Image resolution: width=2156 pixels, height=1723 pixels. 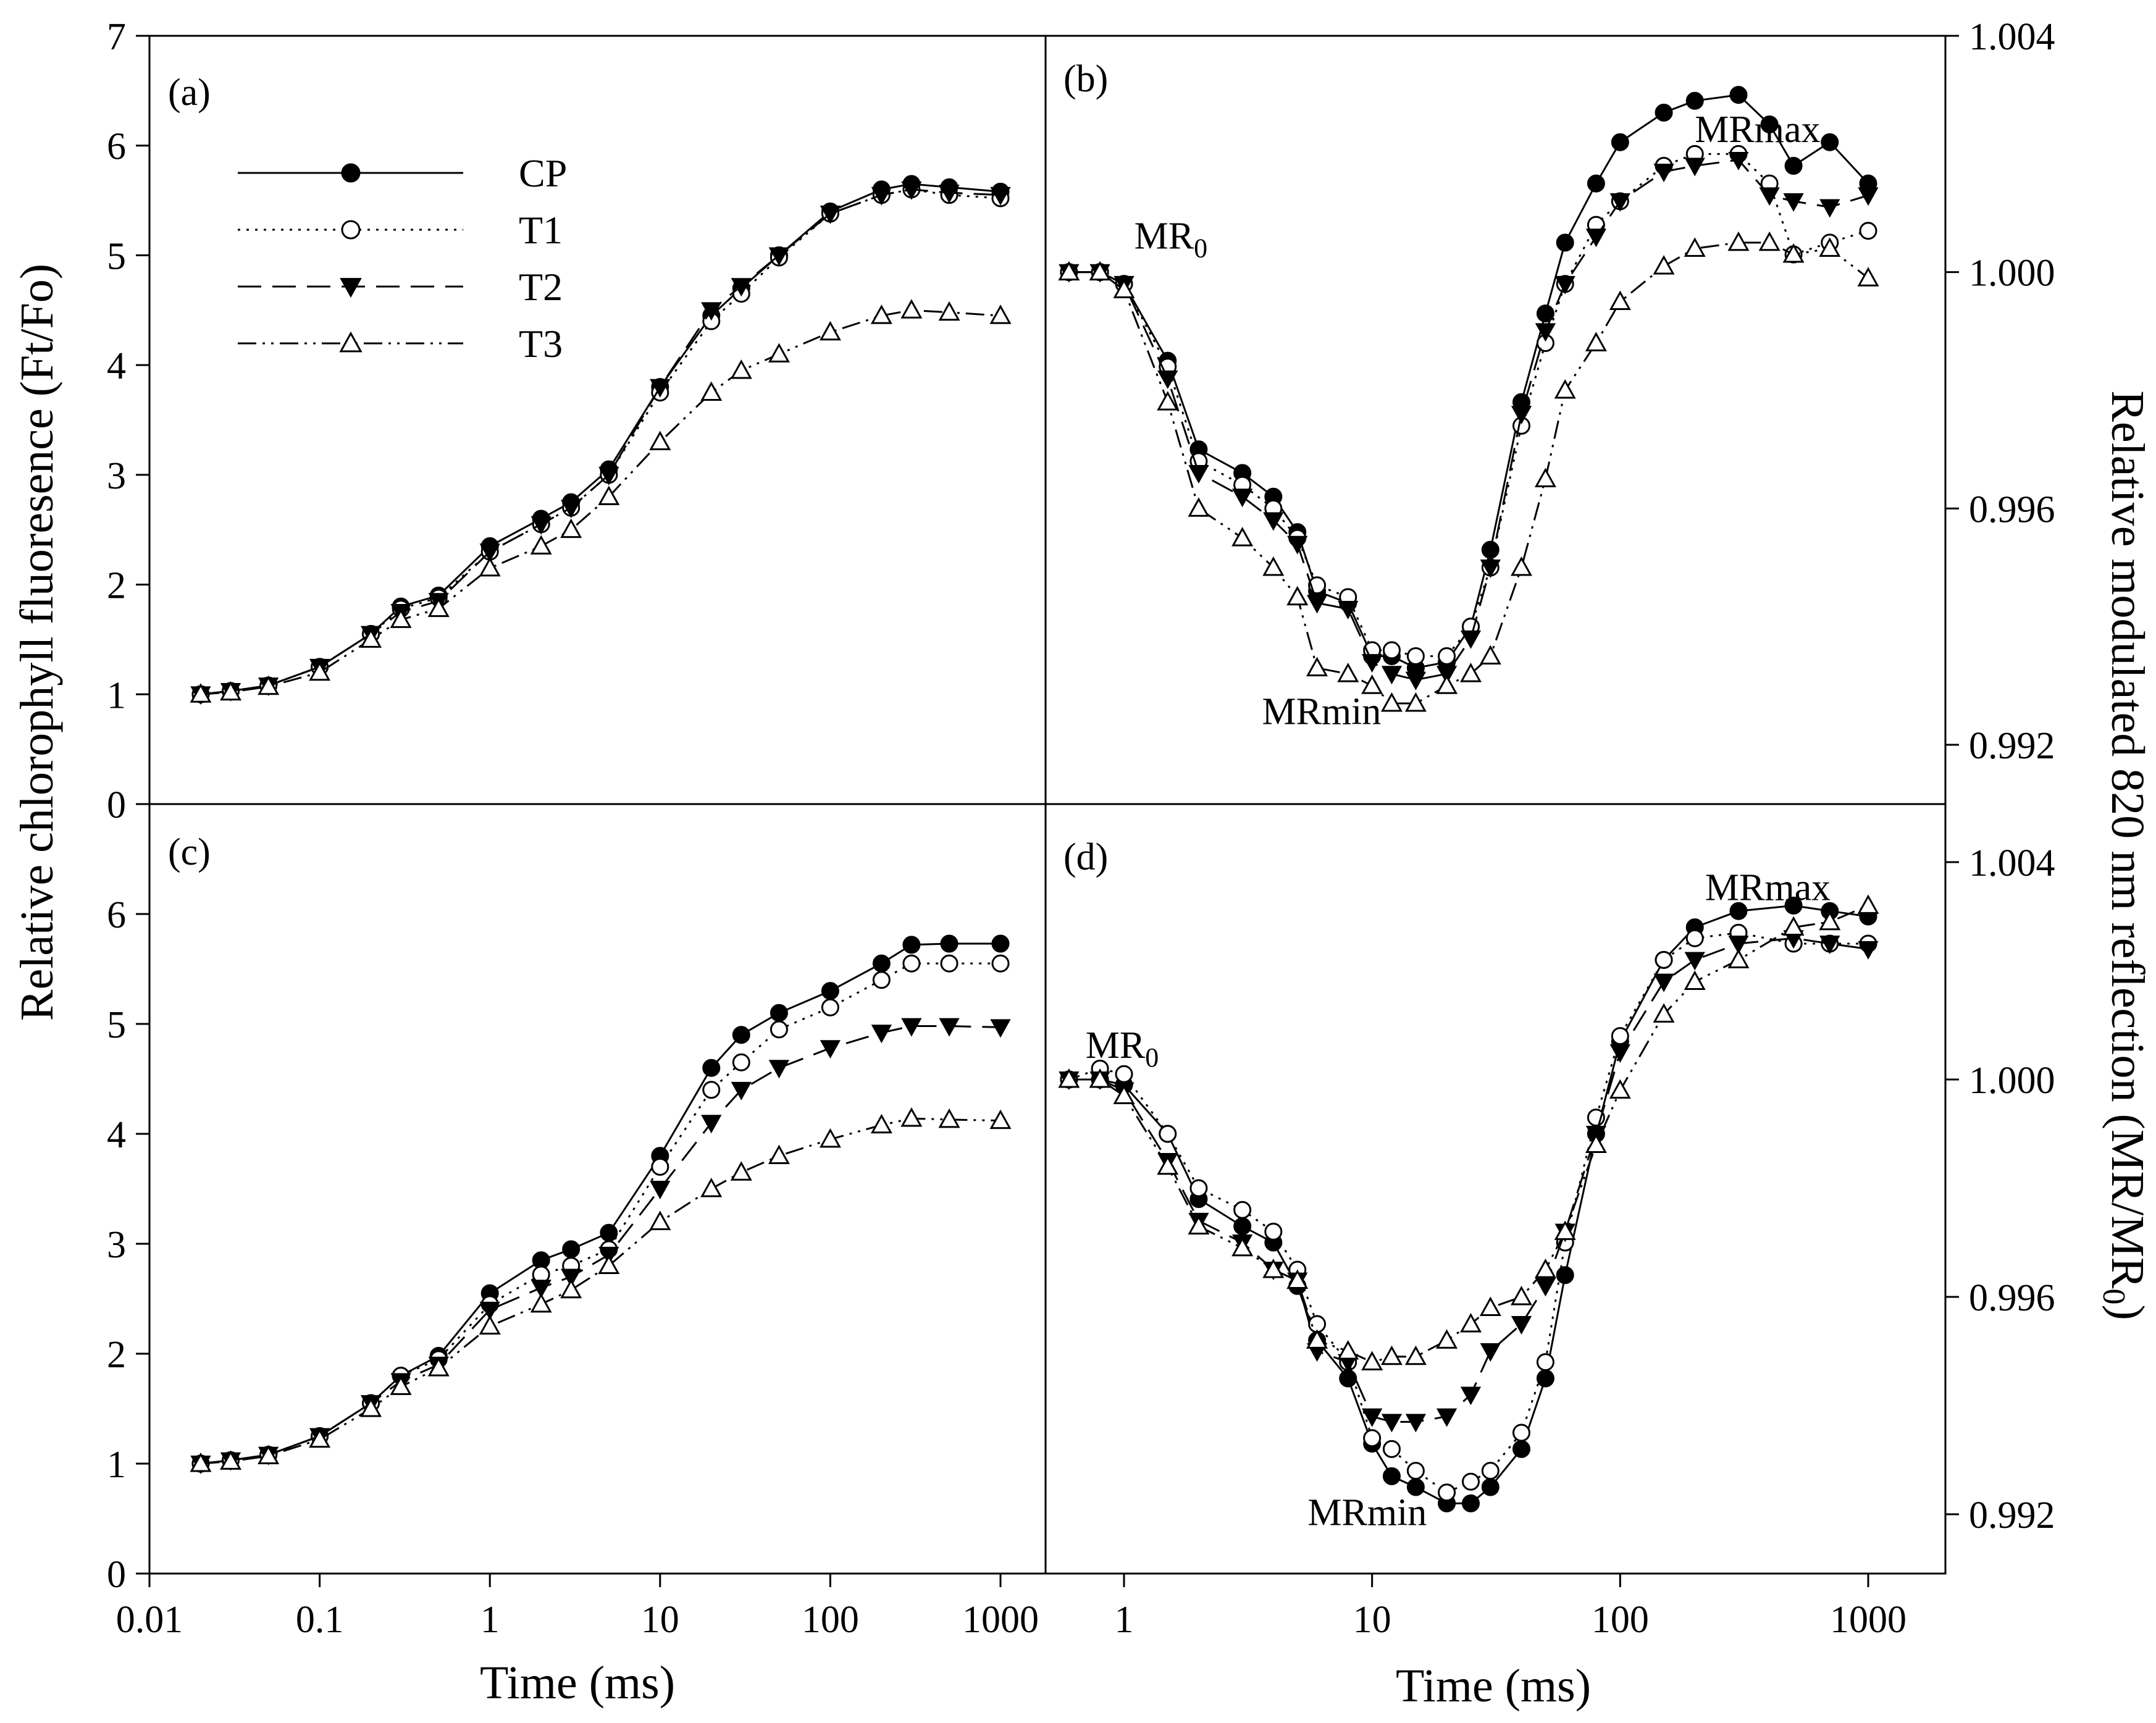 What do you see at coordinates (1152, 1057) in the screenshot?
I see `annotation-sub: 0` at bounding box center [1152, 1057].